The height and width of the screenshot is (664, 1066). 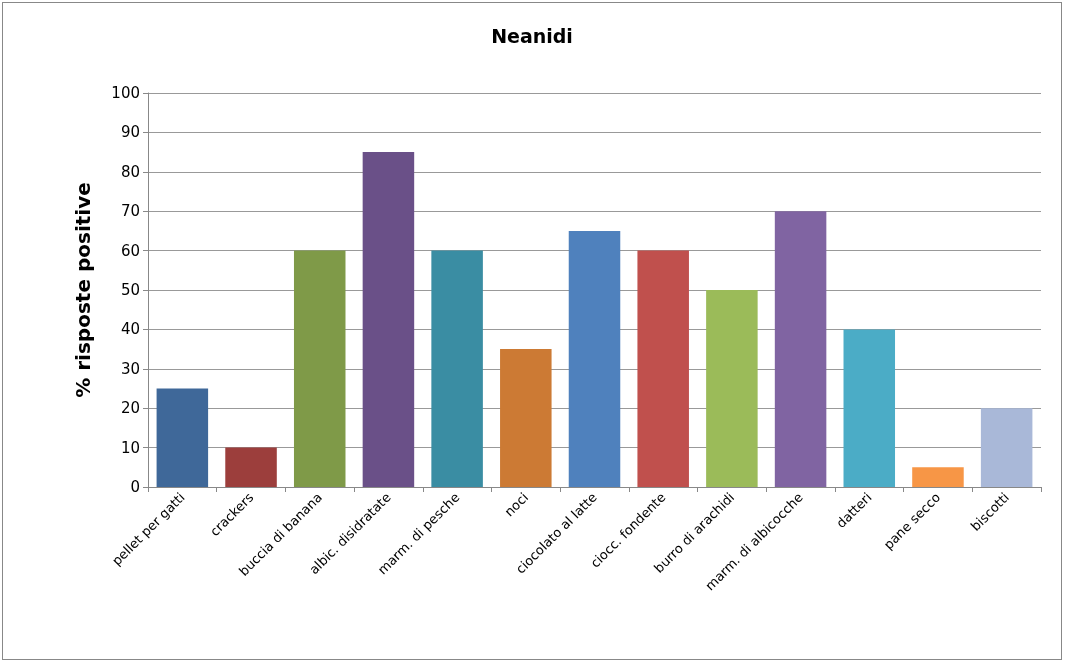 What do you see at coordinates (130, 171) in the screenshot?
I see `y-tick-label: 80` at bounding box center [130, 171].